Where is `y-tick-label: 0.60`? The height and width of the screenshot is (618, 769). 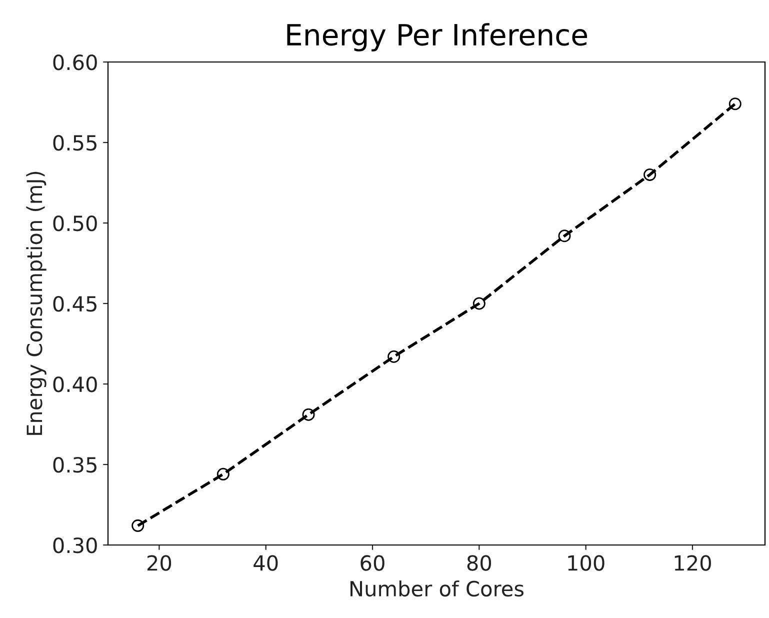
y-tick-label: 0.60 is located at coordinates (75, 62).